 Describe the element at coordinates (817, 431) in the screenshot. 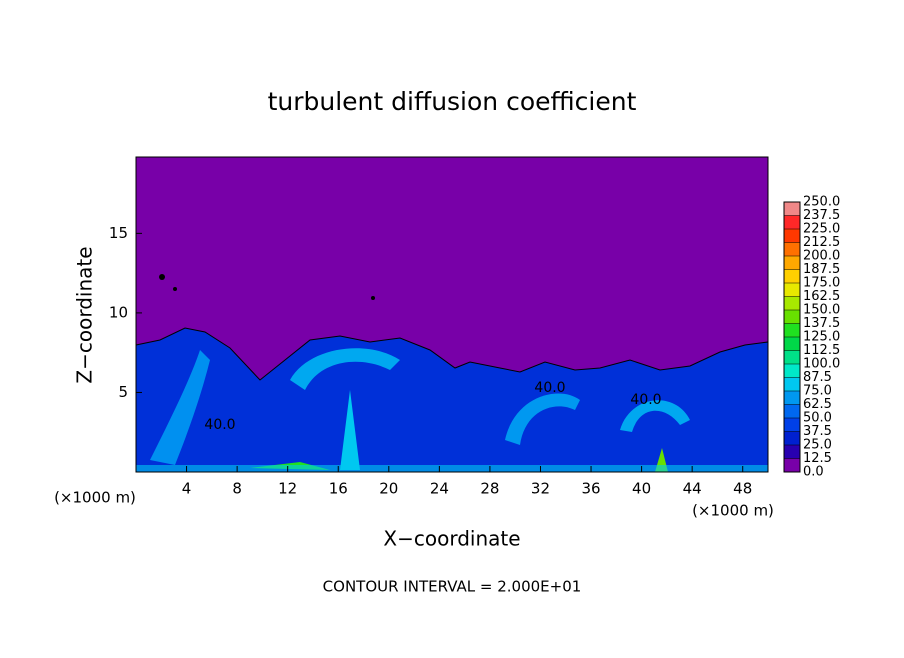

I see `colorbar-label: 37.5` at that location.